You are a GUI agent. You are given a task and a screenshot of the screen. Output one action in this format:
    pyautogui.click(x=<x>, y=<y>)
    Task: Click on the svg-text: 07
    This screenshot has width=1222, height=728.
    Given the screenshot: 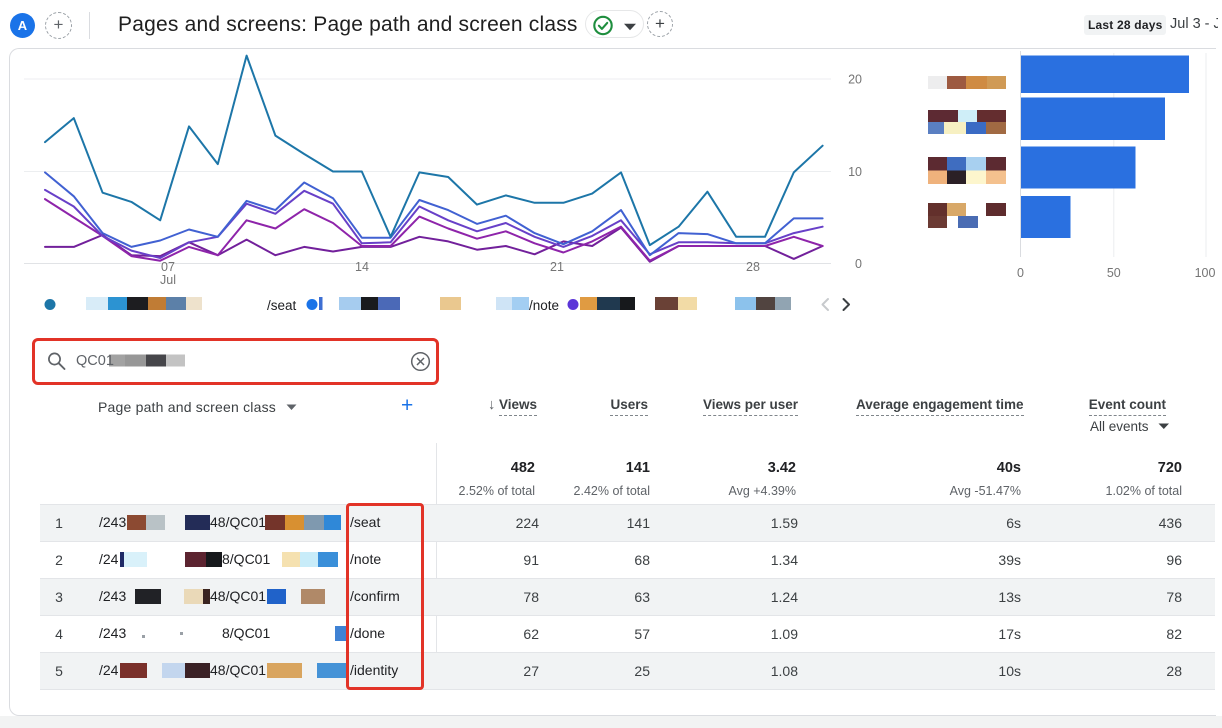 What is the action you would take?
    pyautogui.click(x=168, y=267)
    